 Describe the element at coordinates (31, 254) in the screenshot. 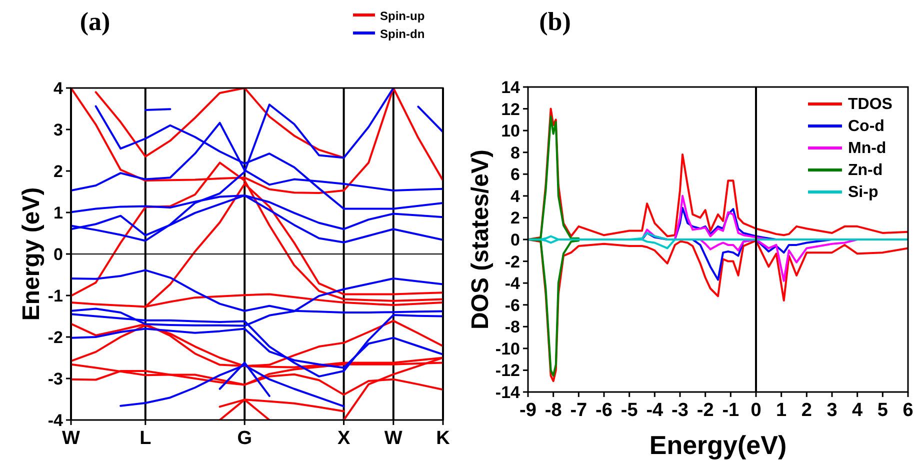

I see `y-axis-title: Energy (eV)` at that location.